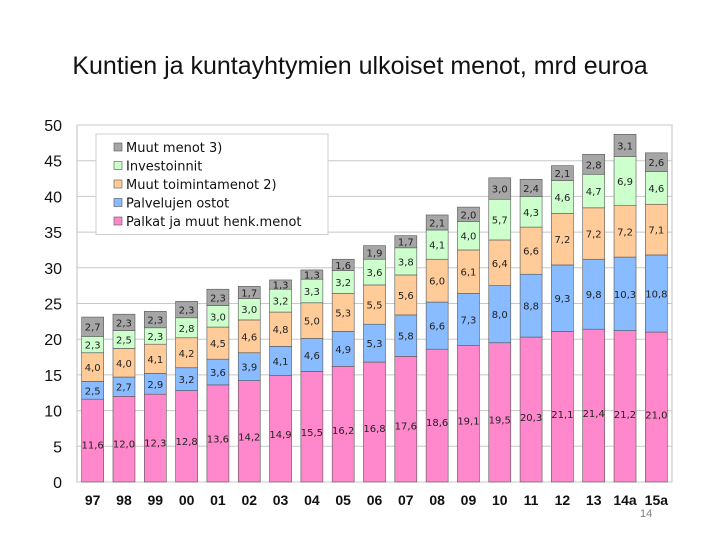 The height and width of the screenshot is (540, 720). Describe the element at coordinates (406, 262) in the screenshot. I see `data-label: 3,8` at that location.